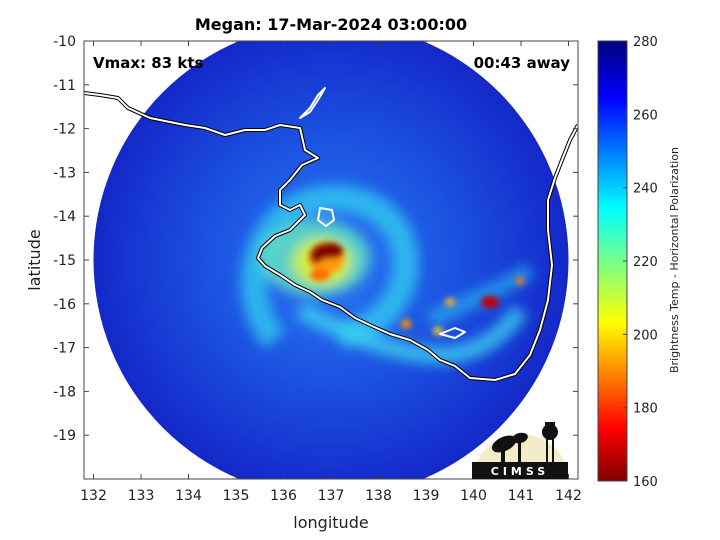 The width and height of the screenshot is (720, 540). Describe the element at coordinates (645, 115) in the screenshot. I see `colorbar-tick-label: 260` at that location.